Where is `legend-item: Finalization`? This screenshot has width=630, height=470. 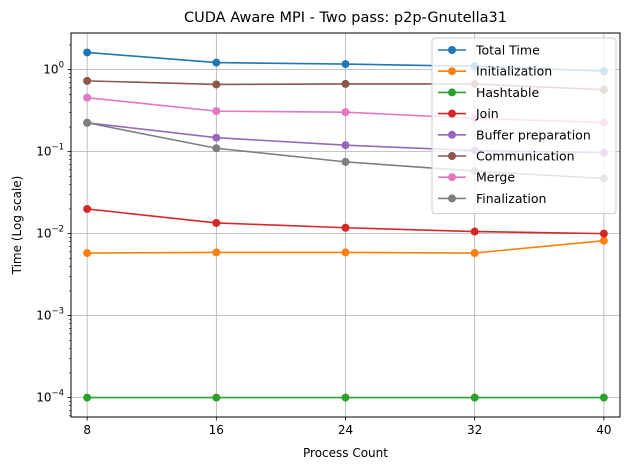
legend-item: Finalization is located at coordinates (492, 198).